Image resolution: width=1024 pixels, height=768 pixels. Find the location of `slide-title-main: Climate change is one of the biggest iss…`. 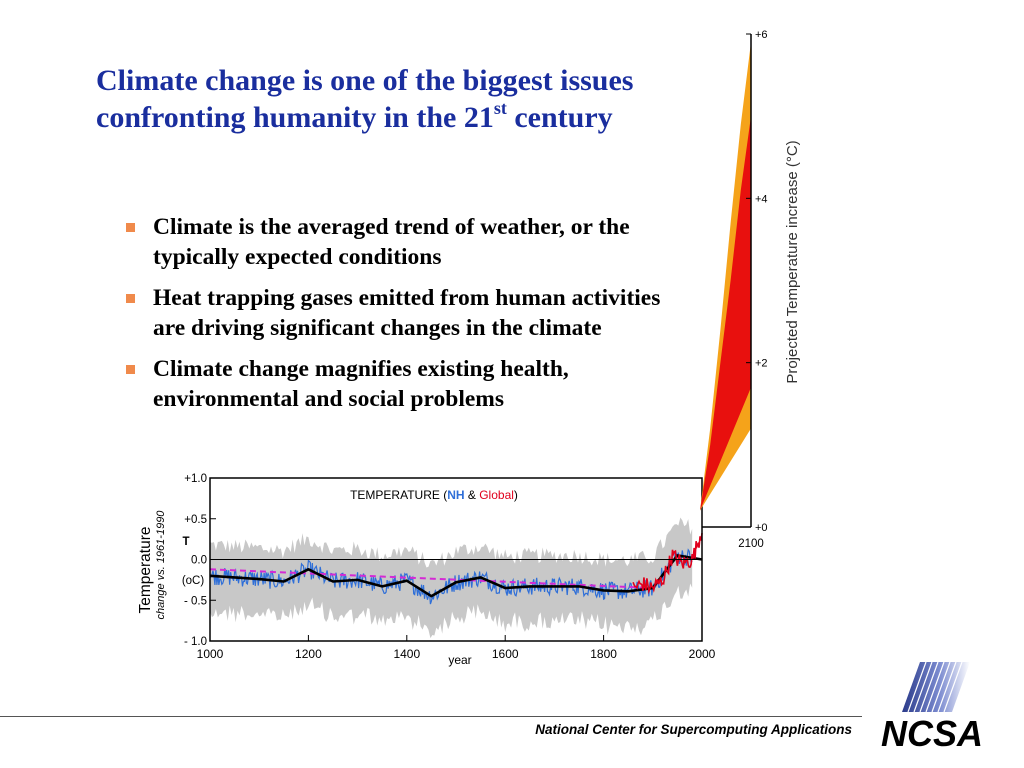

slide-title-main: Climate change is one of the biggest iss… is located at coordinates (365, 99).